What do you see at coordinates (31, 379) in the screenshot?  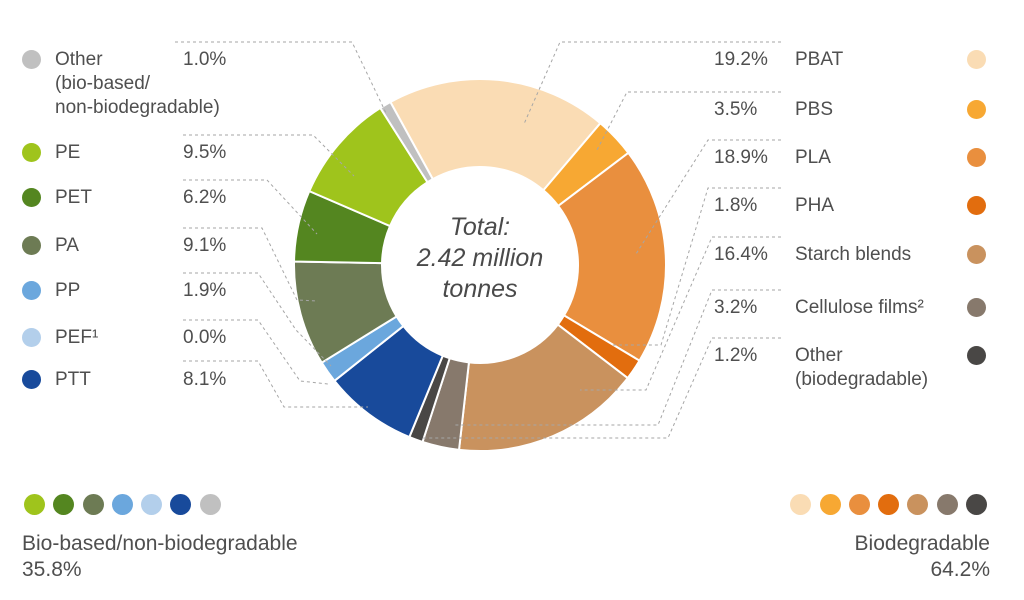 I see `legend-dot-ptt` at bounding box center [31, 379].